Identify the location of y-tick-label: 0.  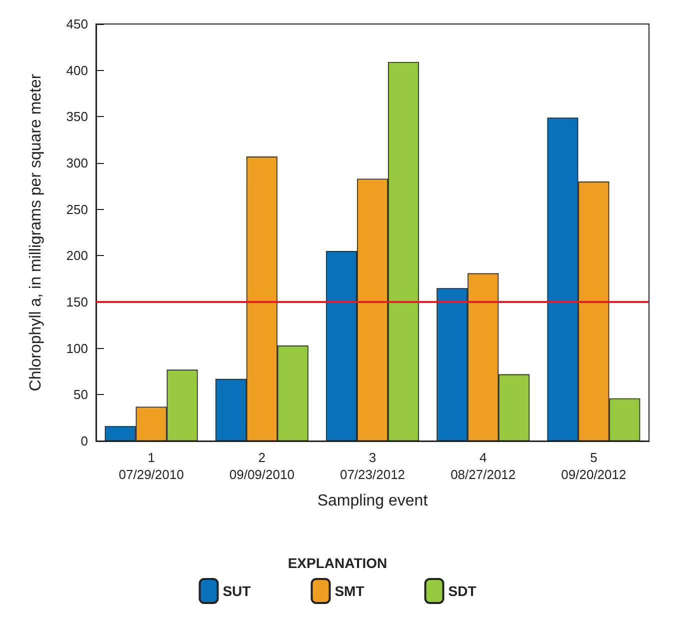
(84, 441).